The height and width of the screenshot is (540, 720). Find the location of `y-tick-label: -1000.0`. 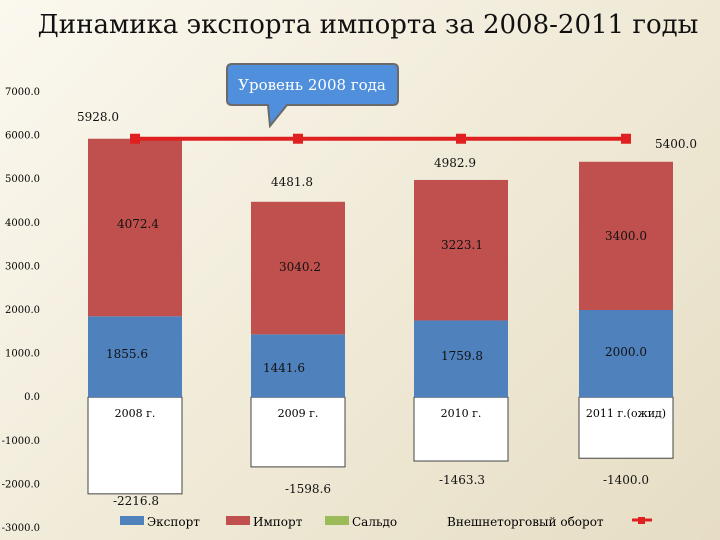

y-tick-label: -1000.0 is located at coordinates (21, 441).